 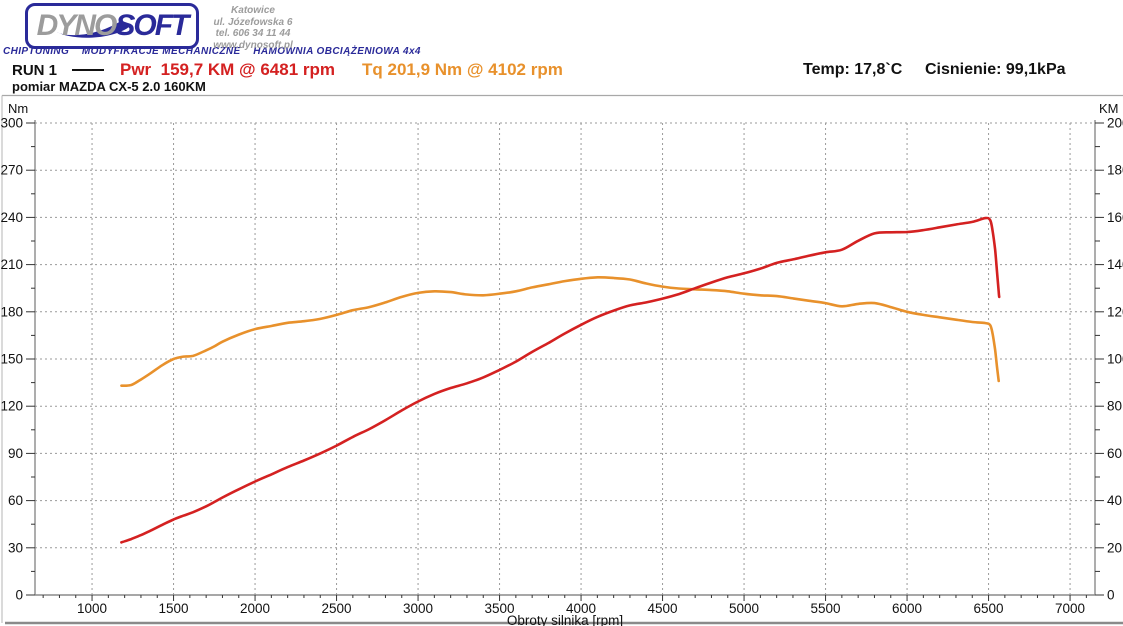 What do you see at coordinates (995, 69) in the screenshot?
I see `pressure-label: Cisnienie: 99,1kPa` at bounding box center [995, 69].